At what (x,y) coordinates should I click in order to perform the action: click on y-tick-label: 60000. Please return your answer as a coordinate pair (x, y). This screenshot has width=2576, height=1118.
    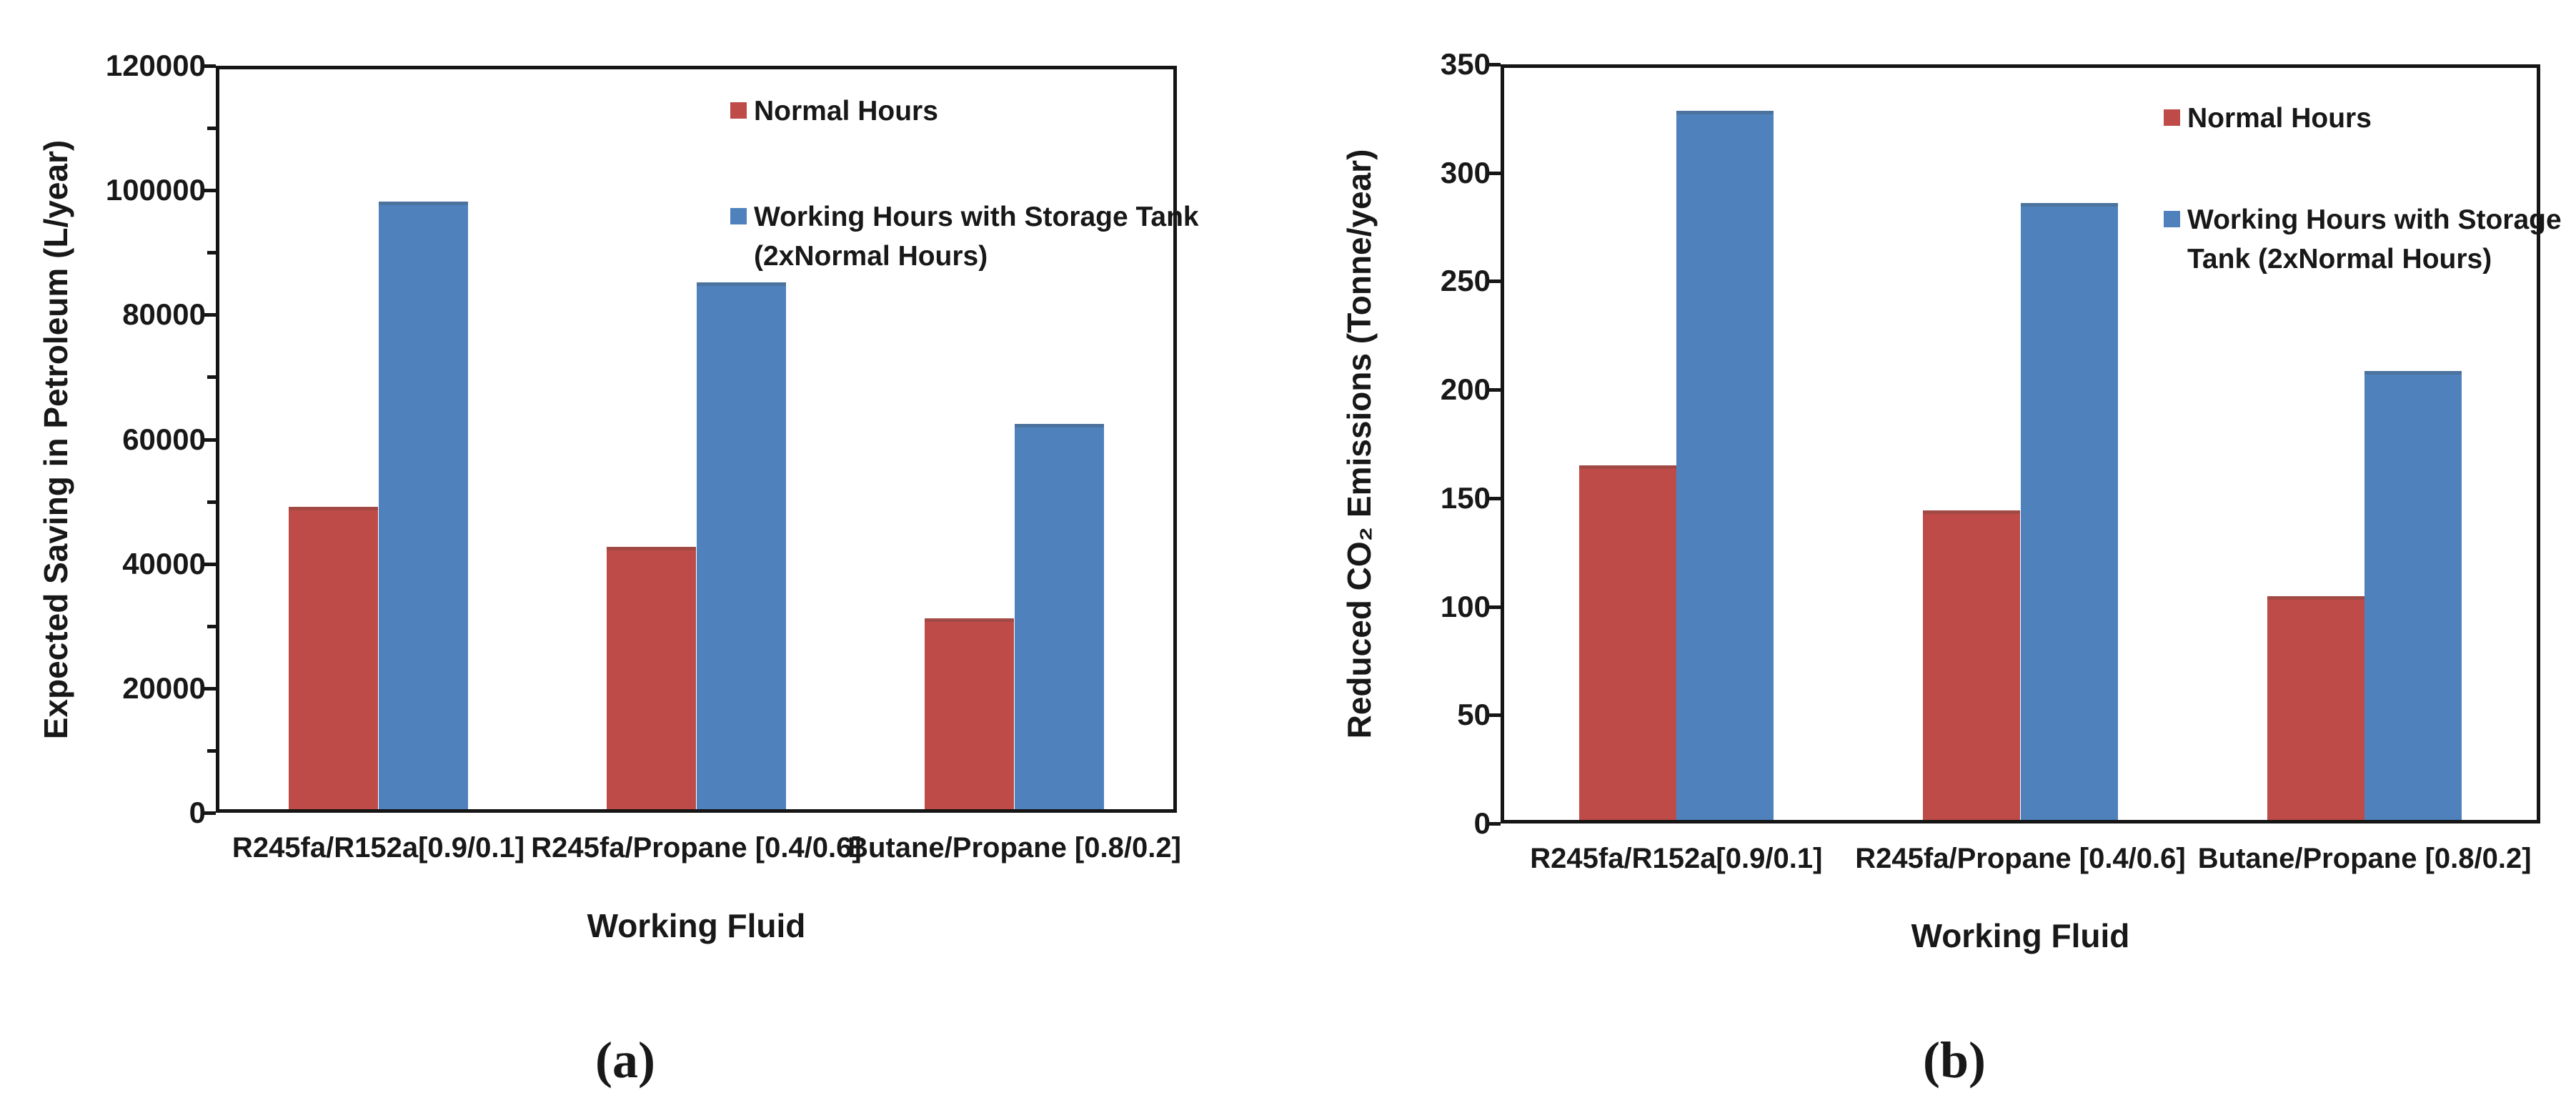
    Looking at the image, I should click on (164, 439).